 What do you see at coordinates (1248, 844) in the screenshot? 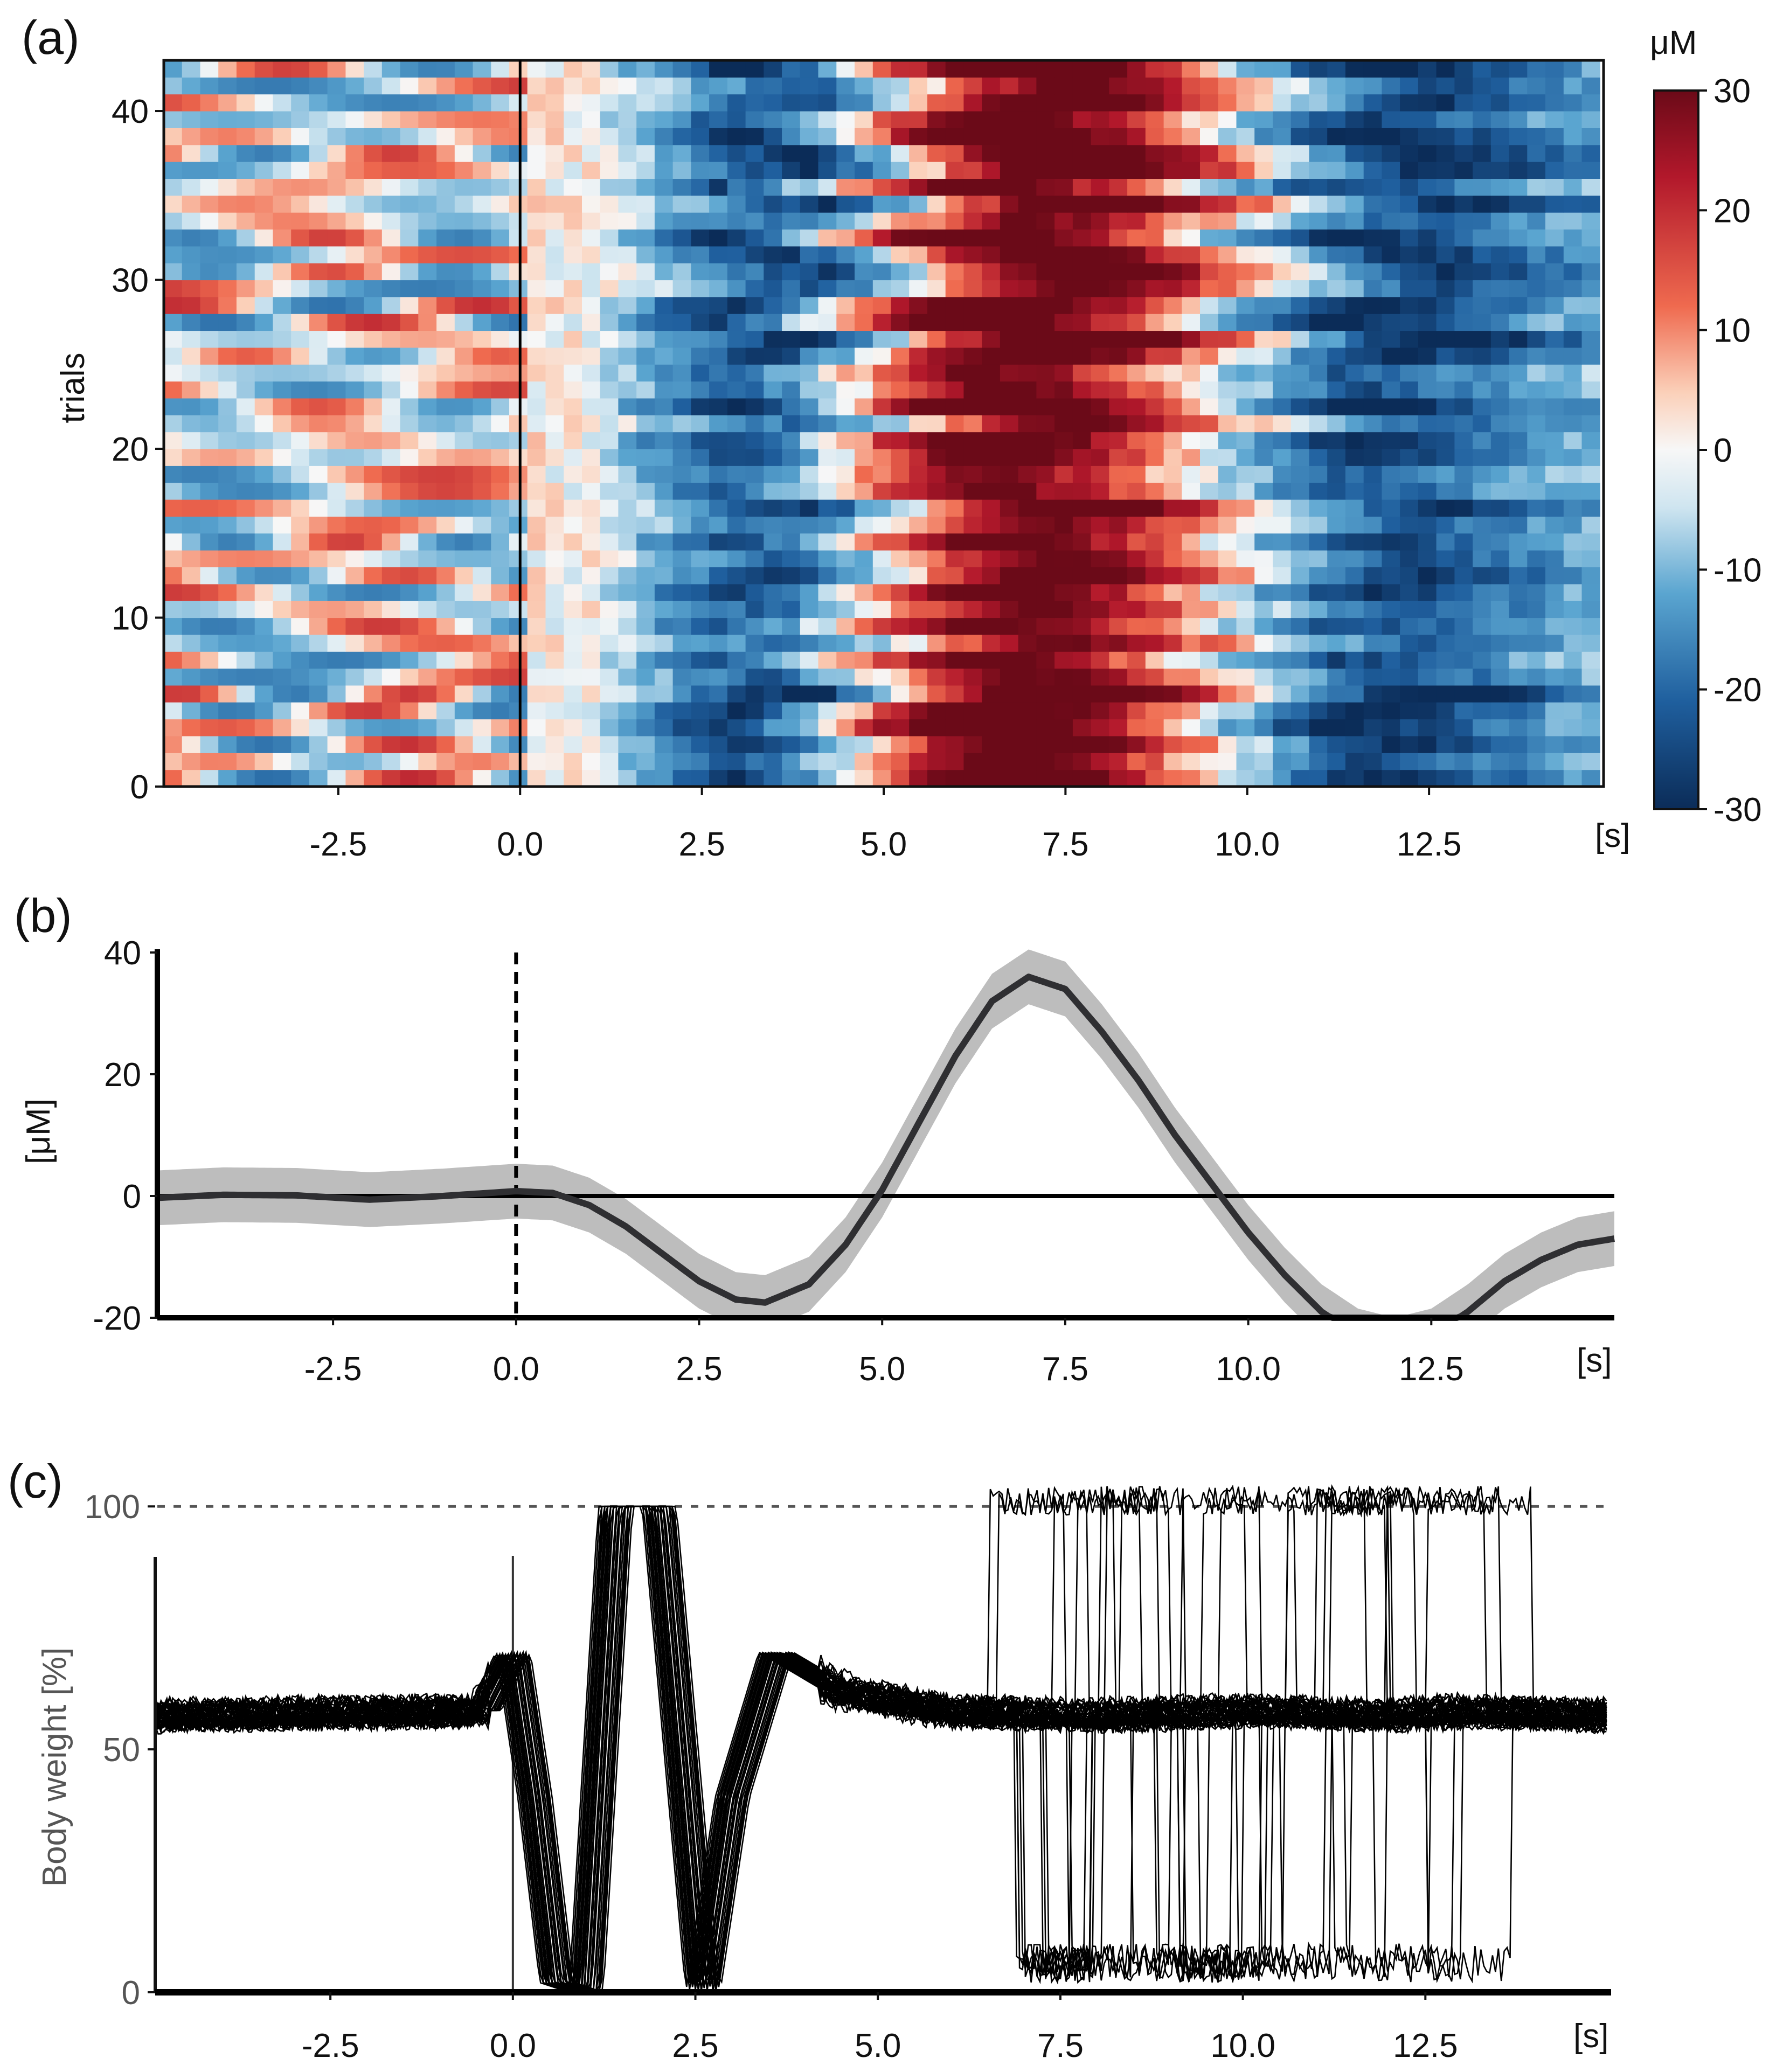
I see `heatmap-x-tick-label: 10.0` at bounding box center [1248, 844].